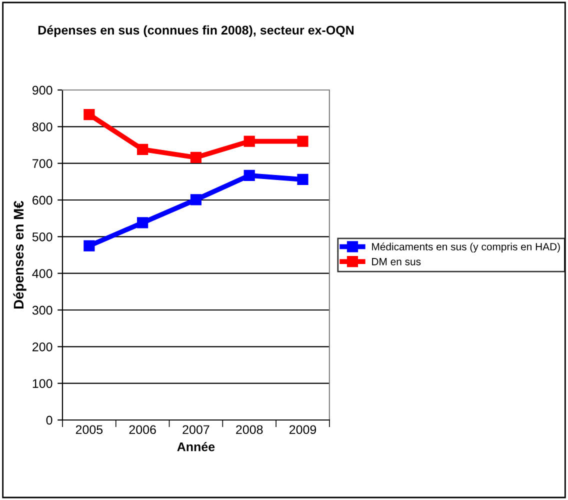  What do you see at coordinates (42, 347) in the screenshot?
I see `y-tick-label: 200` at bounding box center [42, 347].